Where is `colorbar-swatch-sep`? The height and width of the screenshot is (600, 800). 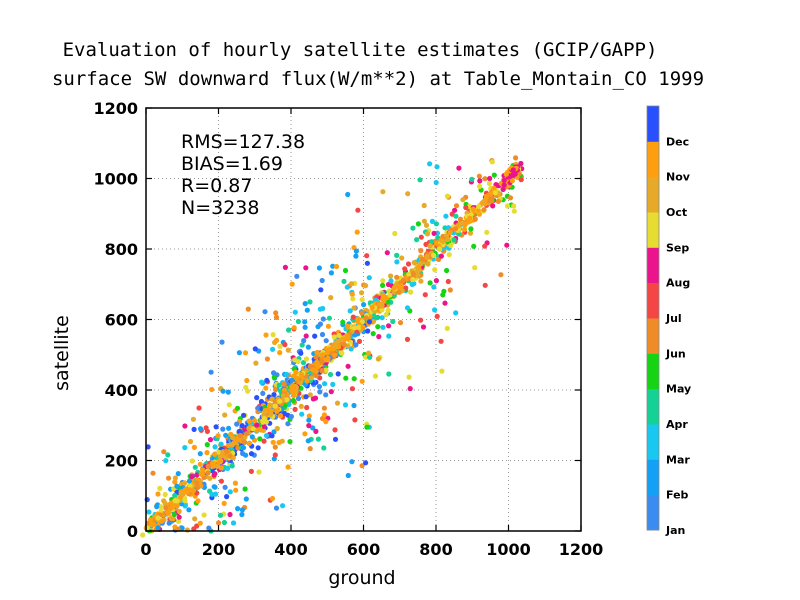
colorbar-swatch-sep is located at coordinates (653, 230).